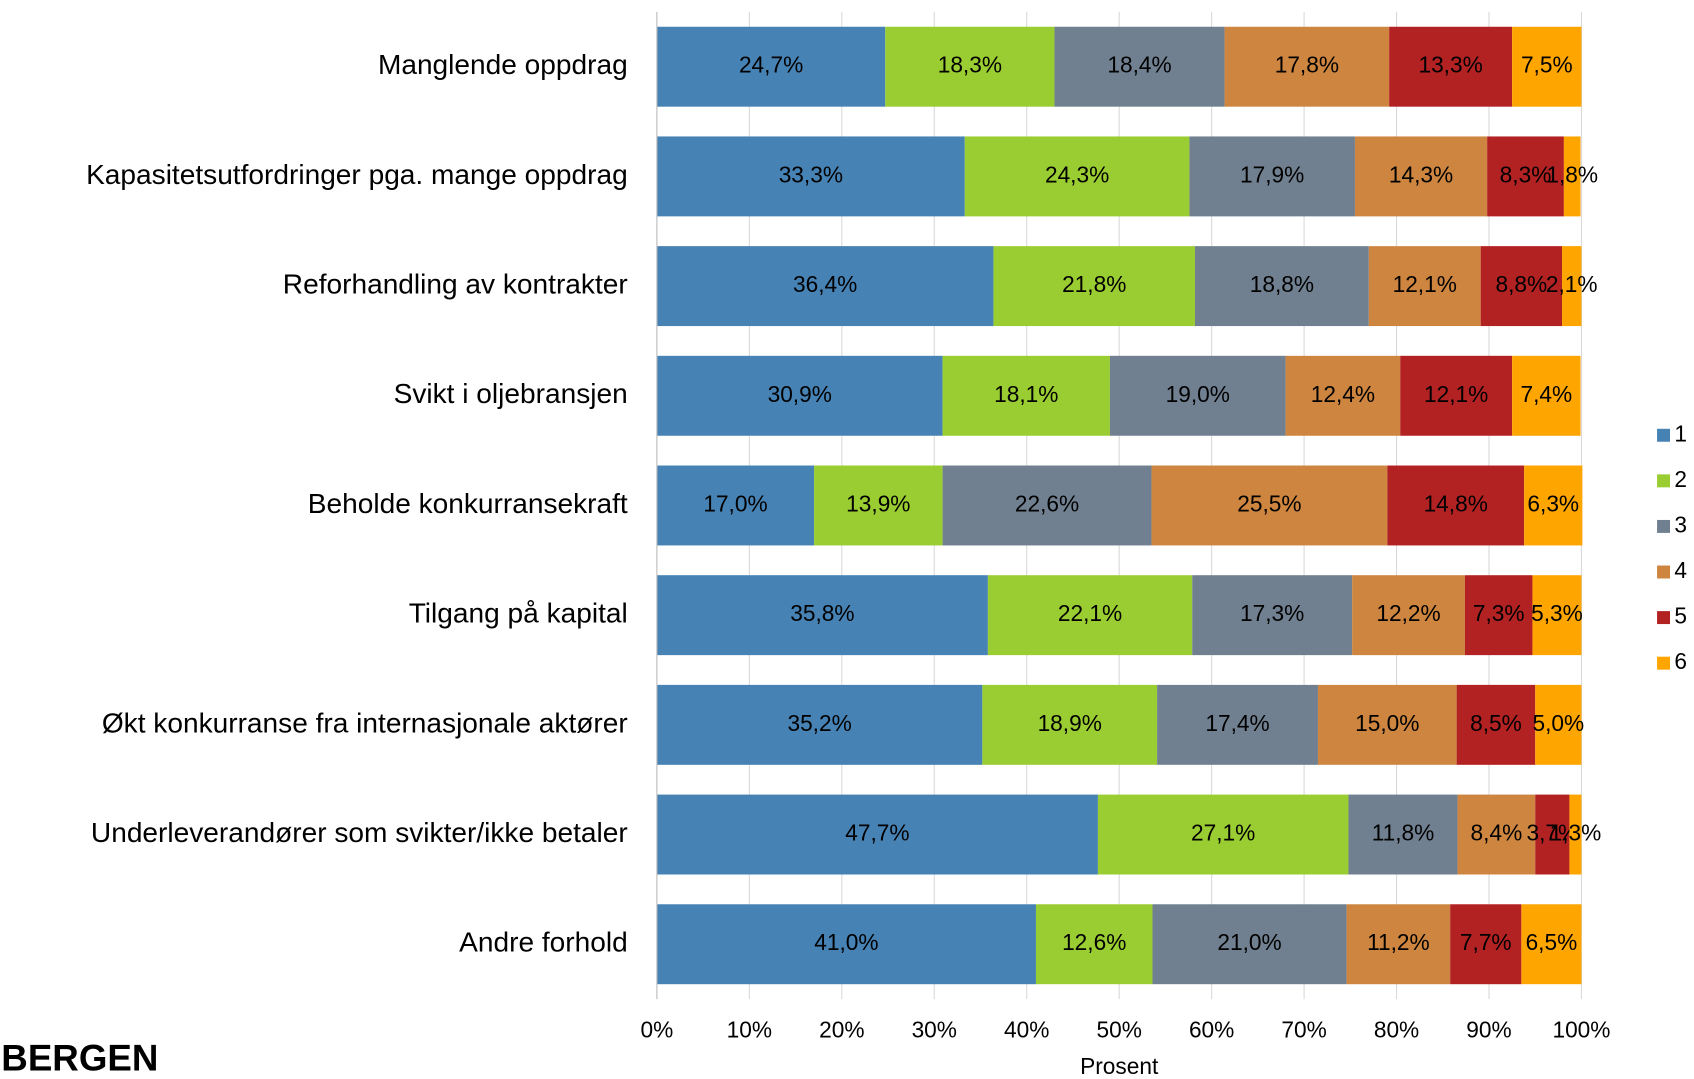 Image resolution: width=1694 pixels, height=1079 pixels. I want to click on data-label: 6,3%, so click(1553, 503).